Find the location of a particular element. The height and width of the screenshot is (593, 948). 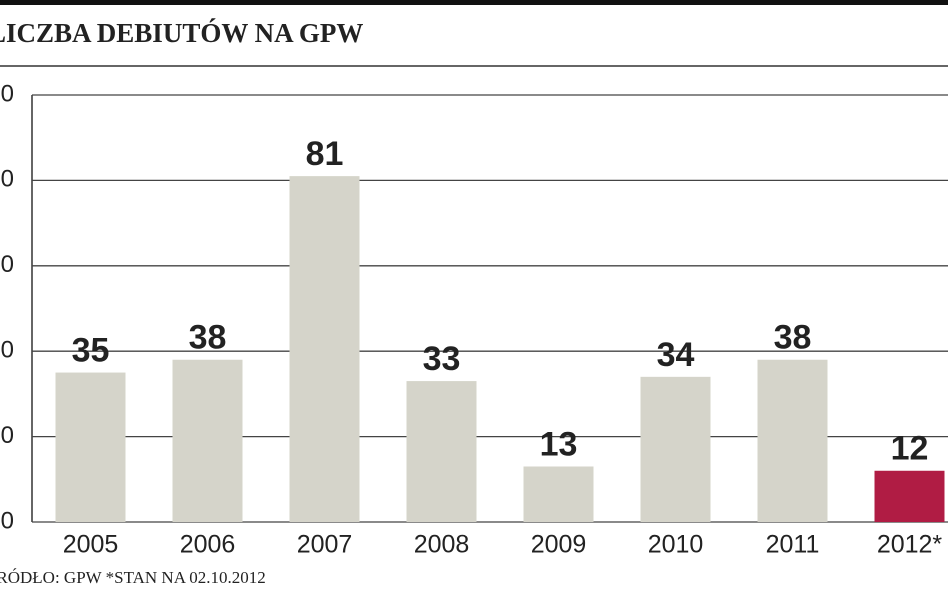

x-tick-label: 2006 is located at coordinates (208, 545).